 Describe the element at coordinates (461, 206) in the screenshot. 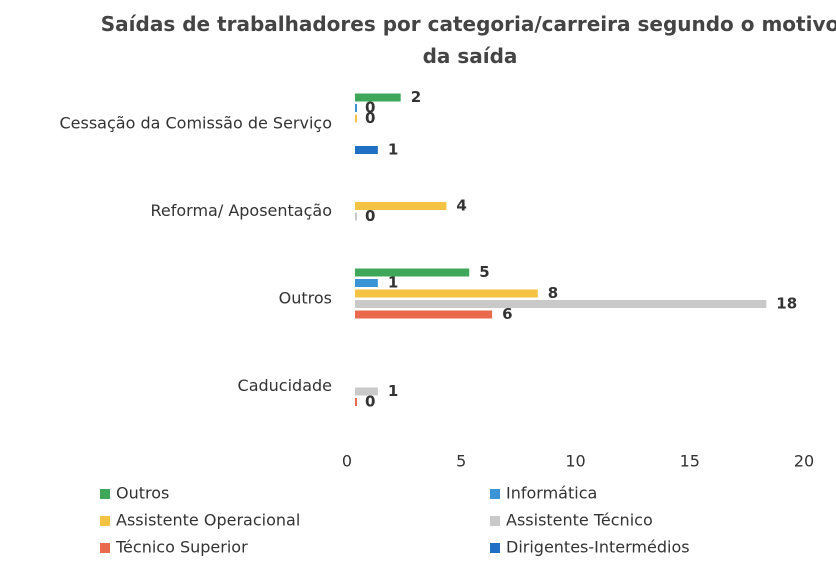

I see `value-label: 4` at that location.